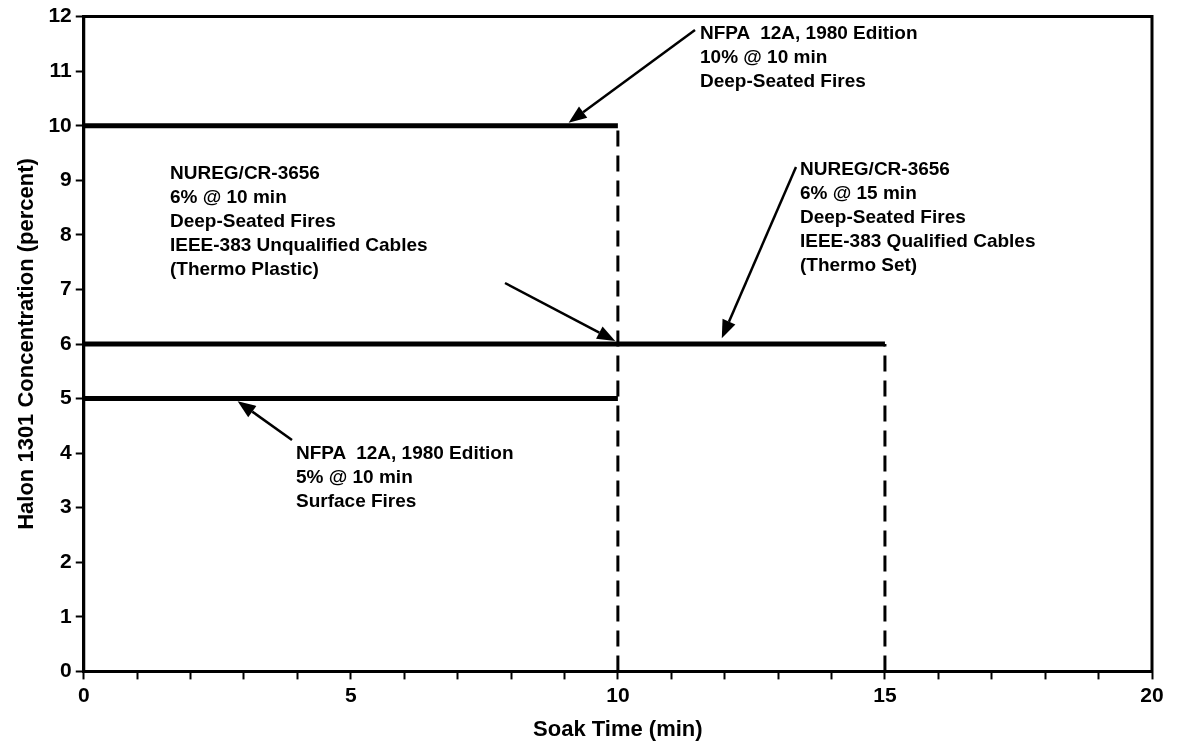 The image size is (1190, 753). I want to click on y-tick-label: 7, so click(66, 288).